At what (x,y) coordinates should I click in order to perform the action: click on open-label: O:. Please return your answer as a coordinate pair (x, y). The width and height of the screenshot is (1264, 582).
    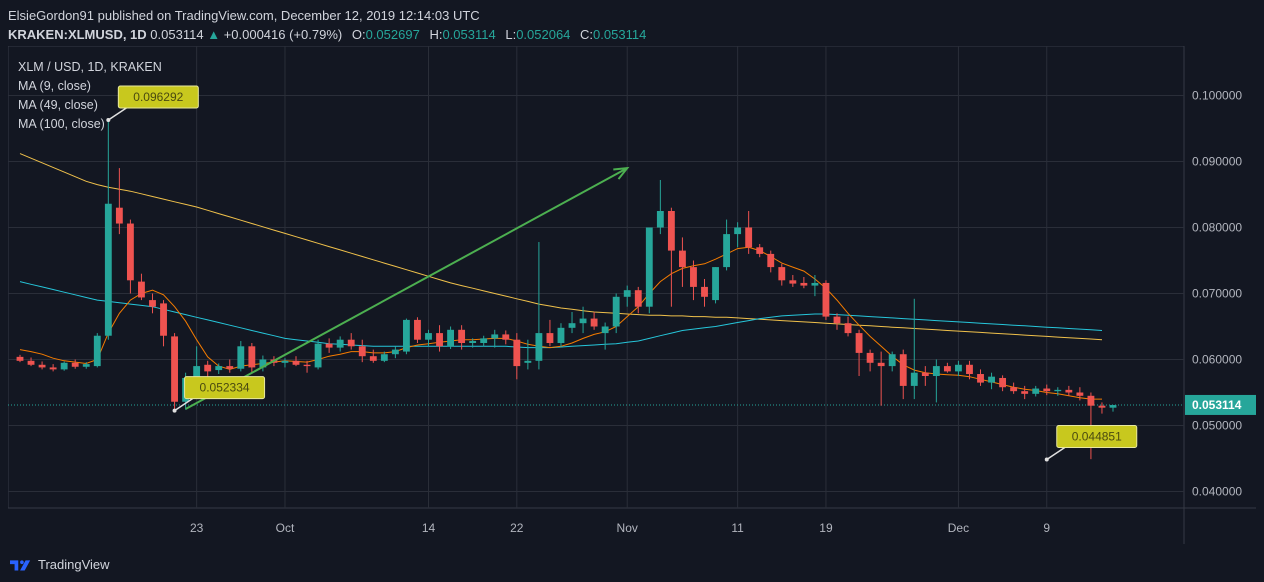
    Looking at the image, I should click on (358, 34).